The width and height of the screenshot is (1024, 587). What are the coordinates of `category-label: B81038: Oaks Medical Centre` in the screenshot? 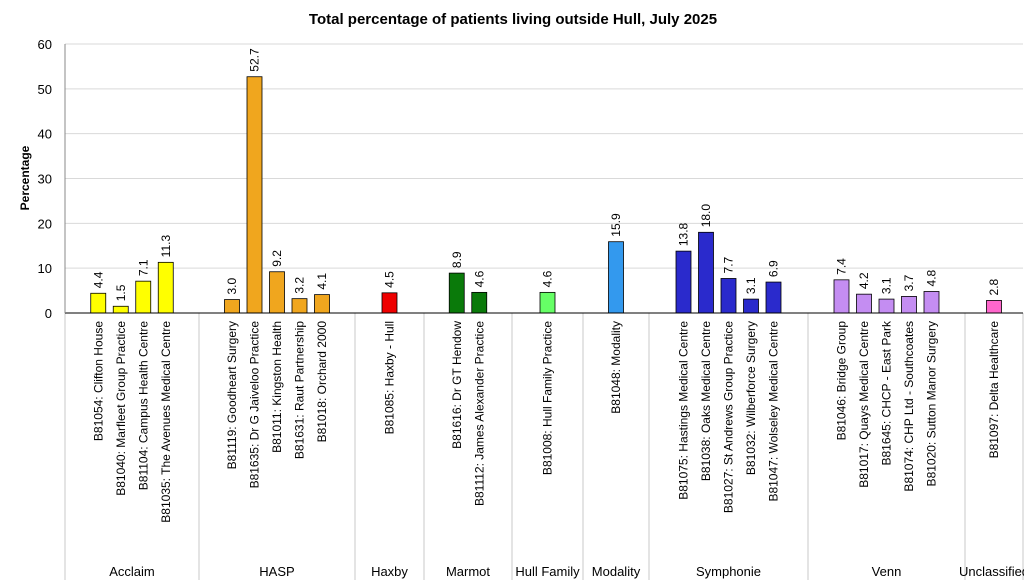 It's located at (706, 401).